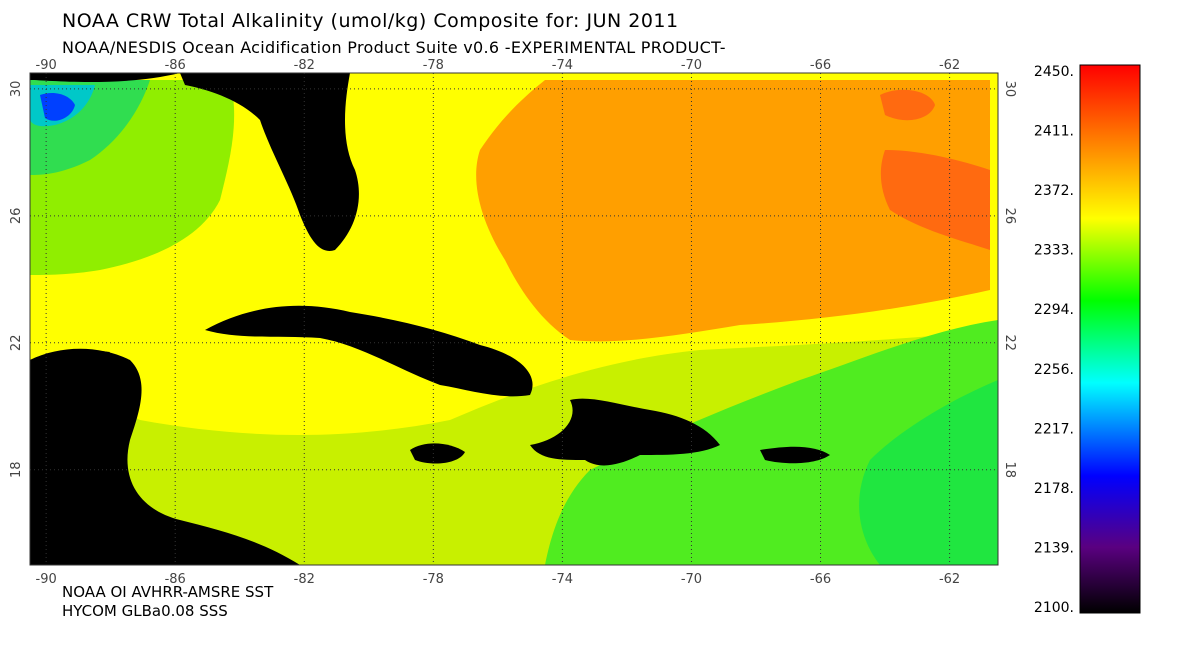 This screenshot has height=645, width=1200. Describe the element at coordinates (907, 105) in the screenshot. I see `field-red-patch` at that location.